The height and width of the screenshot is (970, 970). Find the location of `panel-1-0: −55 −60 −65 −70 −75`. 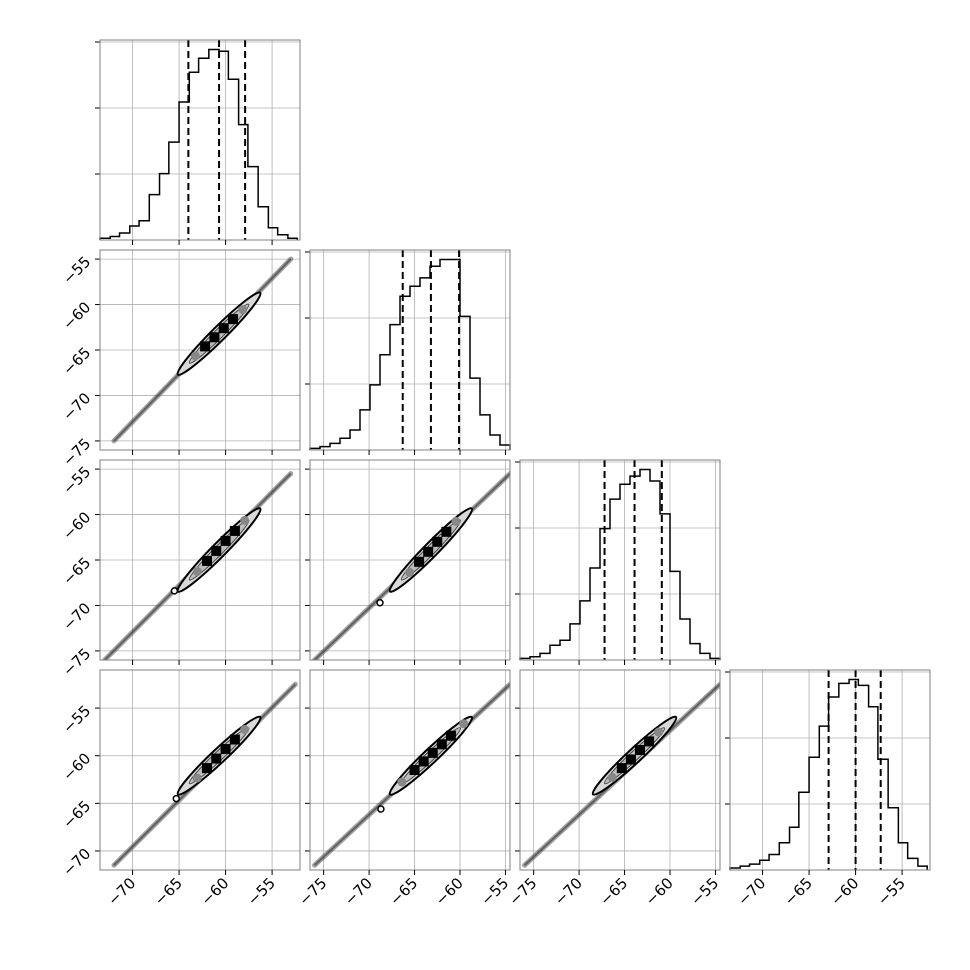

panel-1-0: −55 −60 −65 −70 −75 is located at coordinates (180, 359).